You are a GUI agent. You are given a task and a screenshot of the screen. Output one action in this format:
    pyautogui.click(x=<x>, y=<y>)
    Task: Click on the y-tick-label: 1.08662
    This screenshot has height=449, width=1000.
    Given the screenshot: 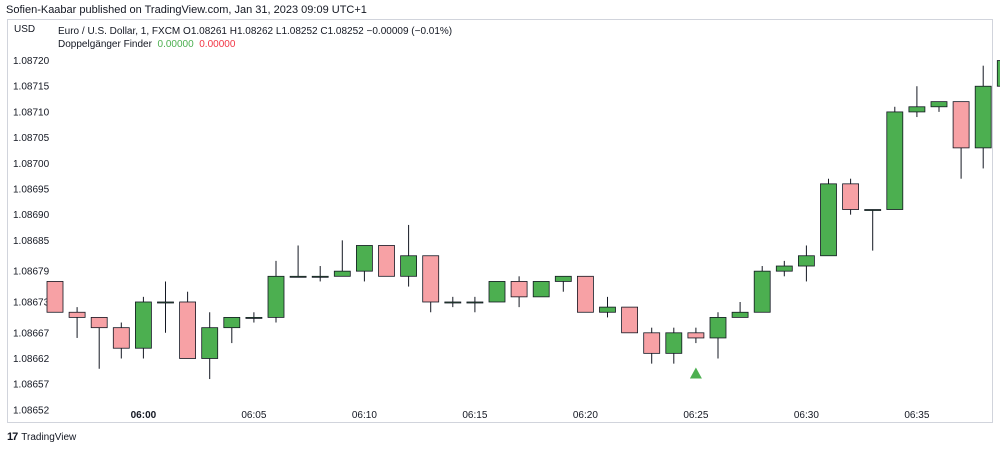 What is the action you would take?
    pyautogui.click(x=31, y=359)
    